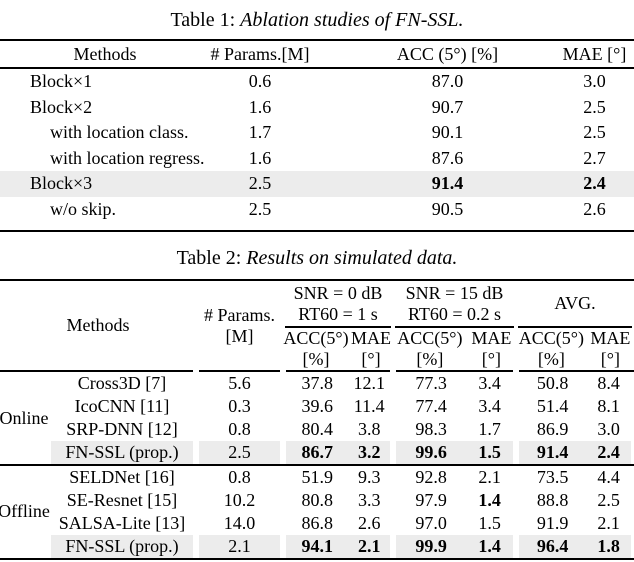 This screenshot has width=634, height=562. What do you see at coordinates (317, 226) in the screenshot?
I see `table1-bottom-padding` at bounding box center [317, 226].